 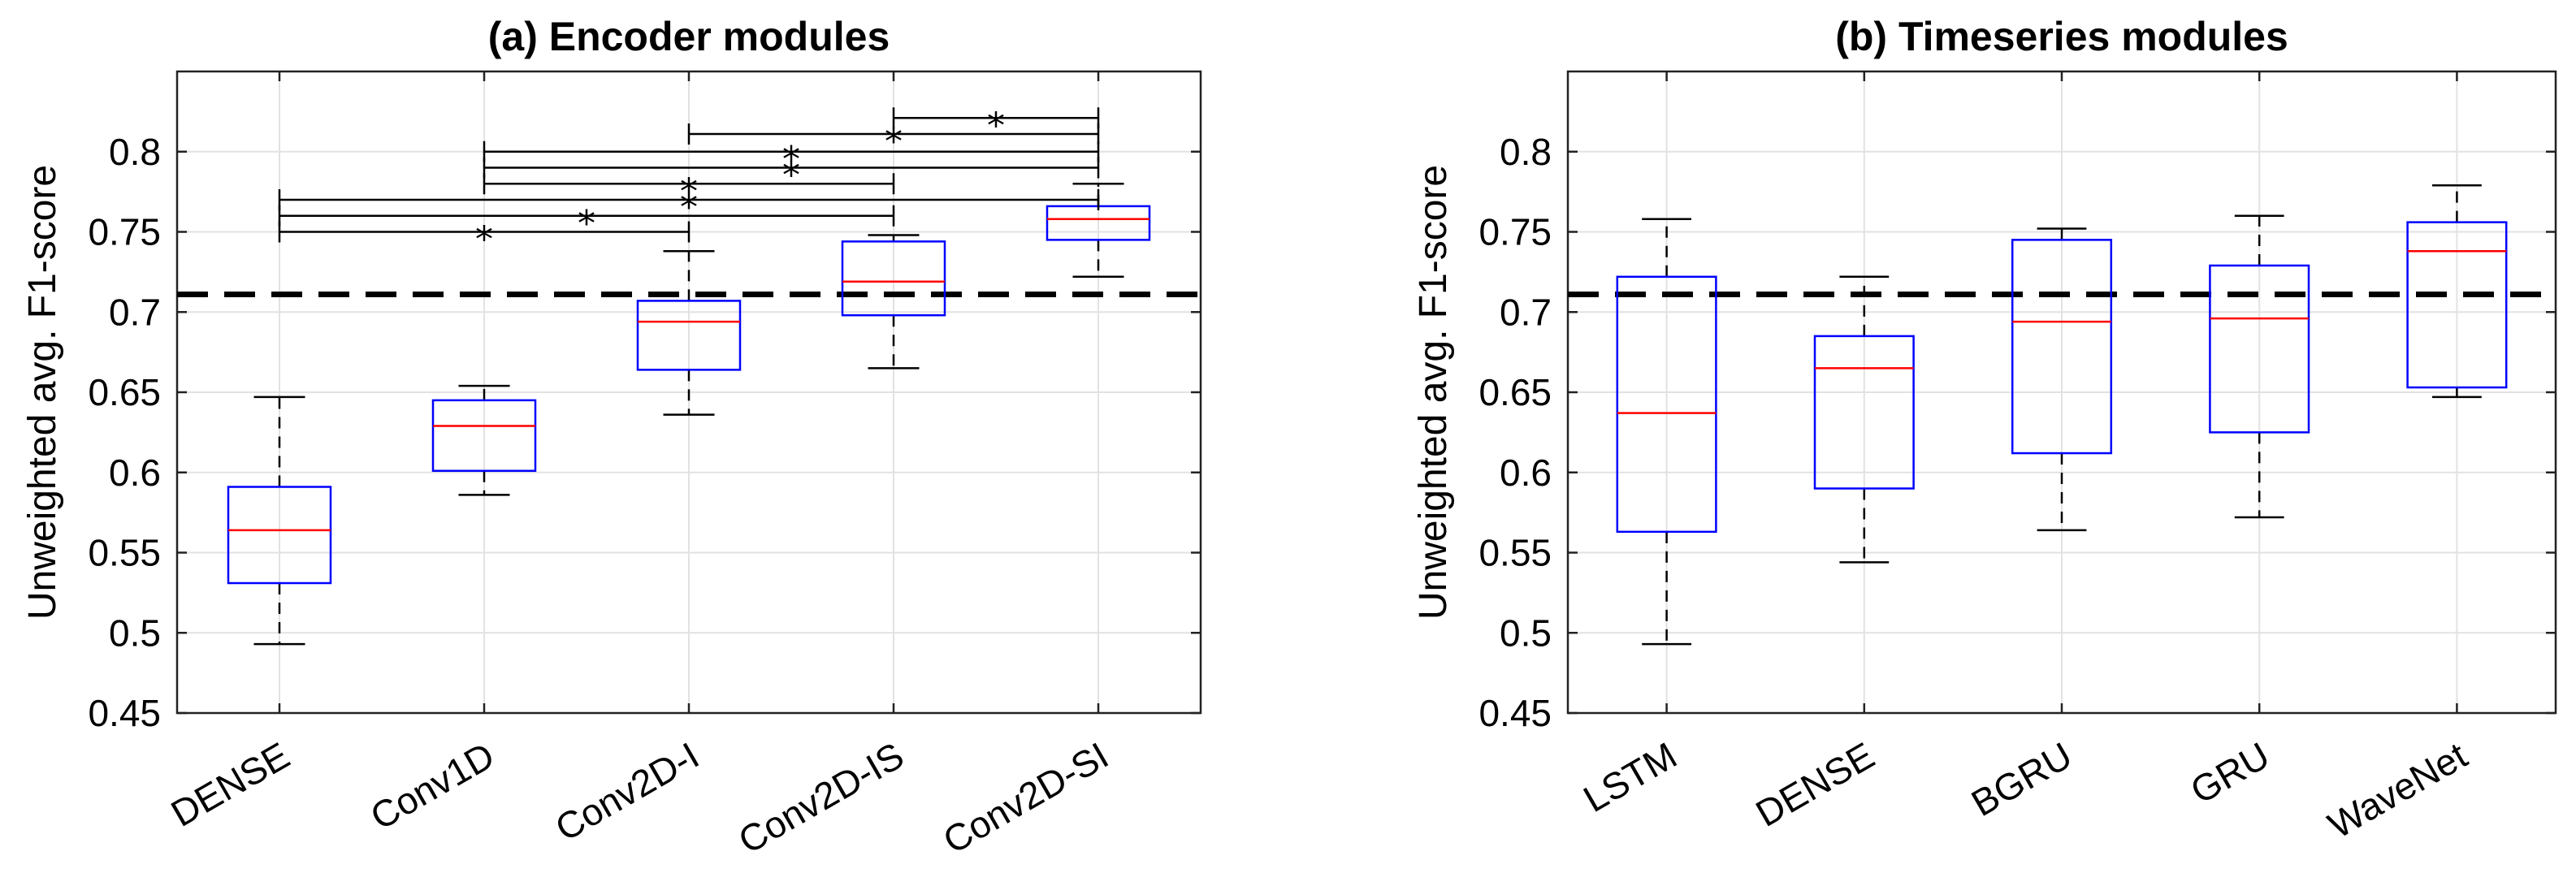 I want to click on box-bgru, so click(x=2062, y=347).